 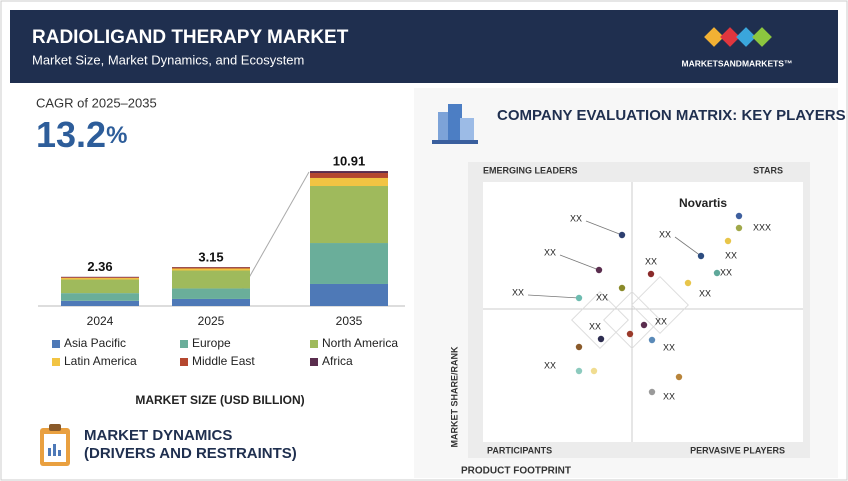 I want to click on company-label: Novartis, so click(x=703, y=203).